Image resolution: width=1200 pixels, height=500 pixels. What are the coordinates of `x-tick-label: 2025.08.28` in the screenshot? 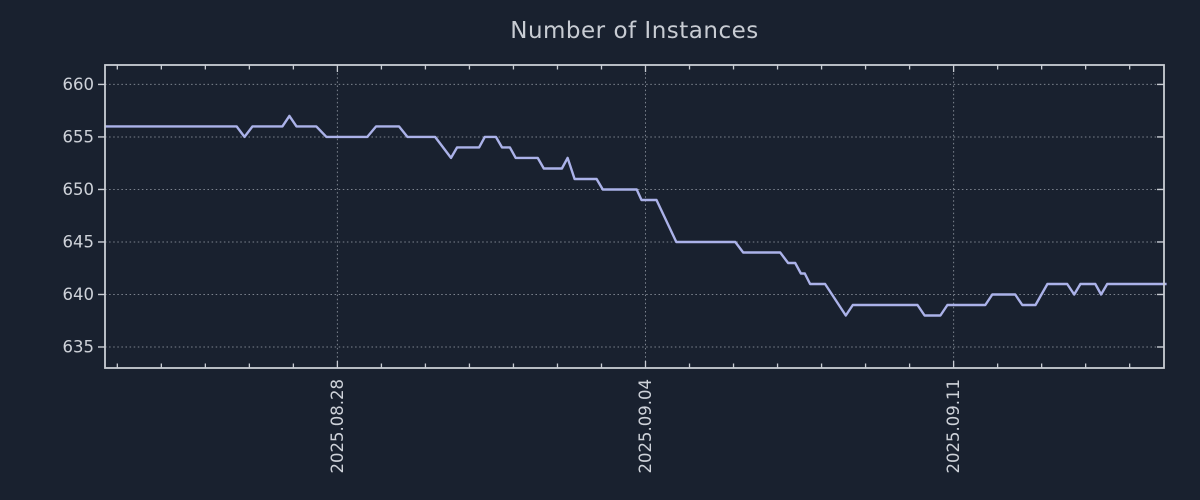 It's located at (337, 426).